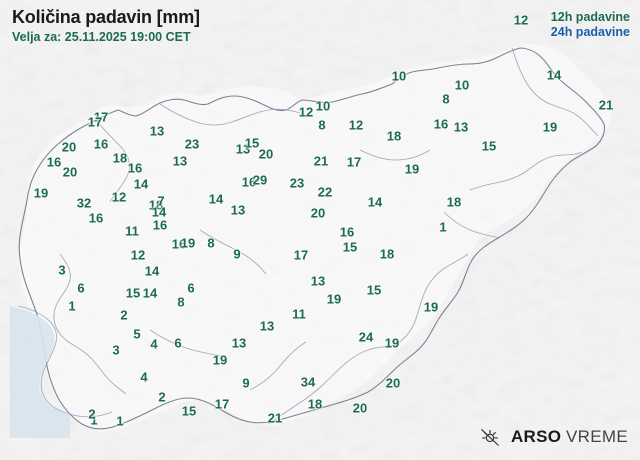 The height and width of the screenshot is (460, 640). What do you see at coordinates (590, 32) in the screenshot?
I see `legend-item-24h: 24h padavine` at bounding box center [590, 32].